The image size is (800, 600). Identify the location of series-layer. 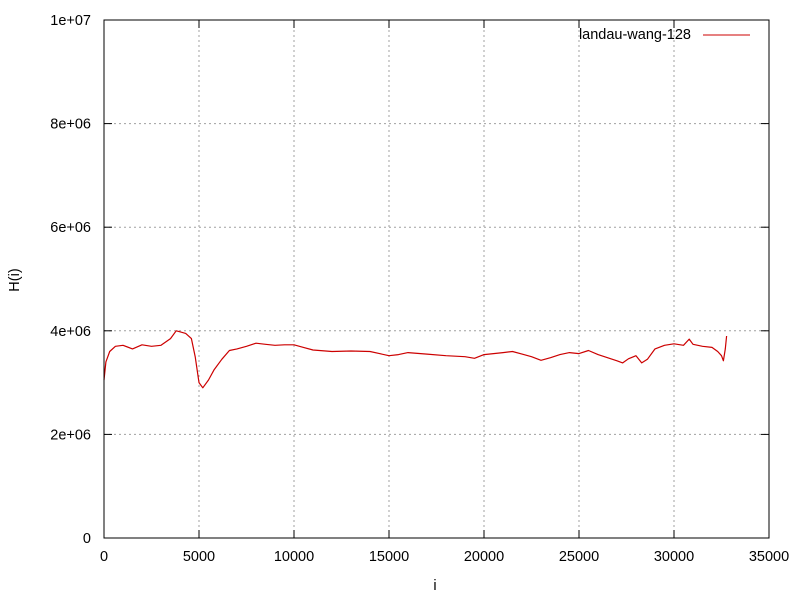
(415, 359).